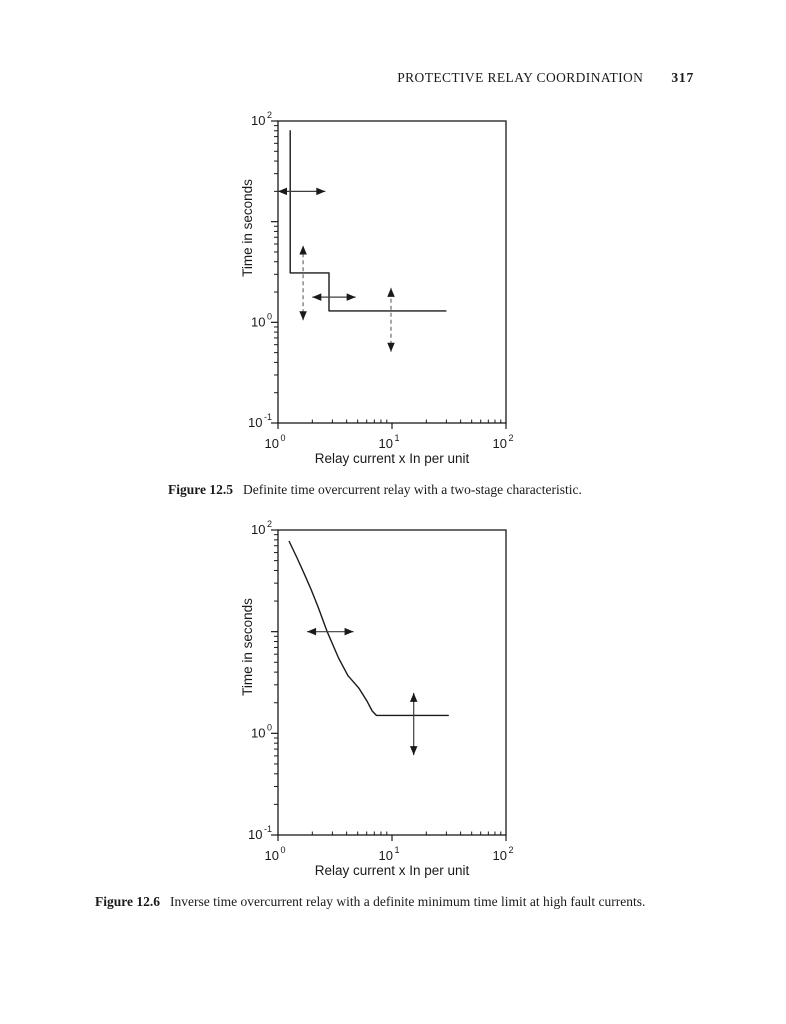  Describe the element at coordinates (682, 77) in the screenshot. I see `page-number: 317` at that location.